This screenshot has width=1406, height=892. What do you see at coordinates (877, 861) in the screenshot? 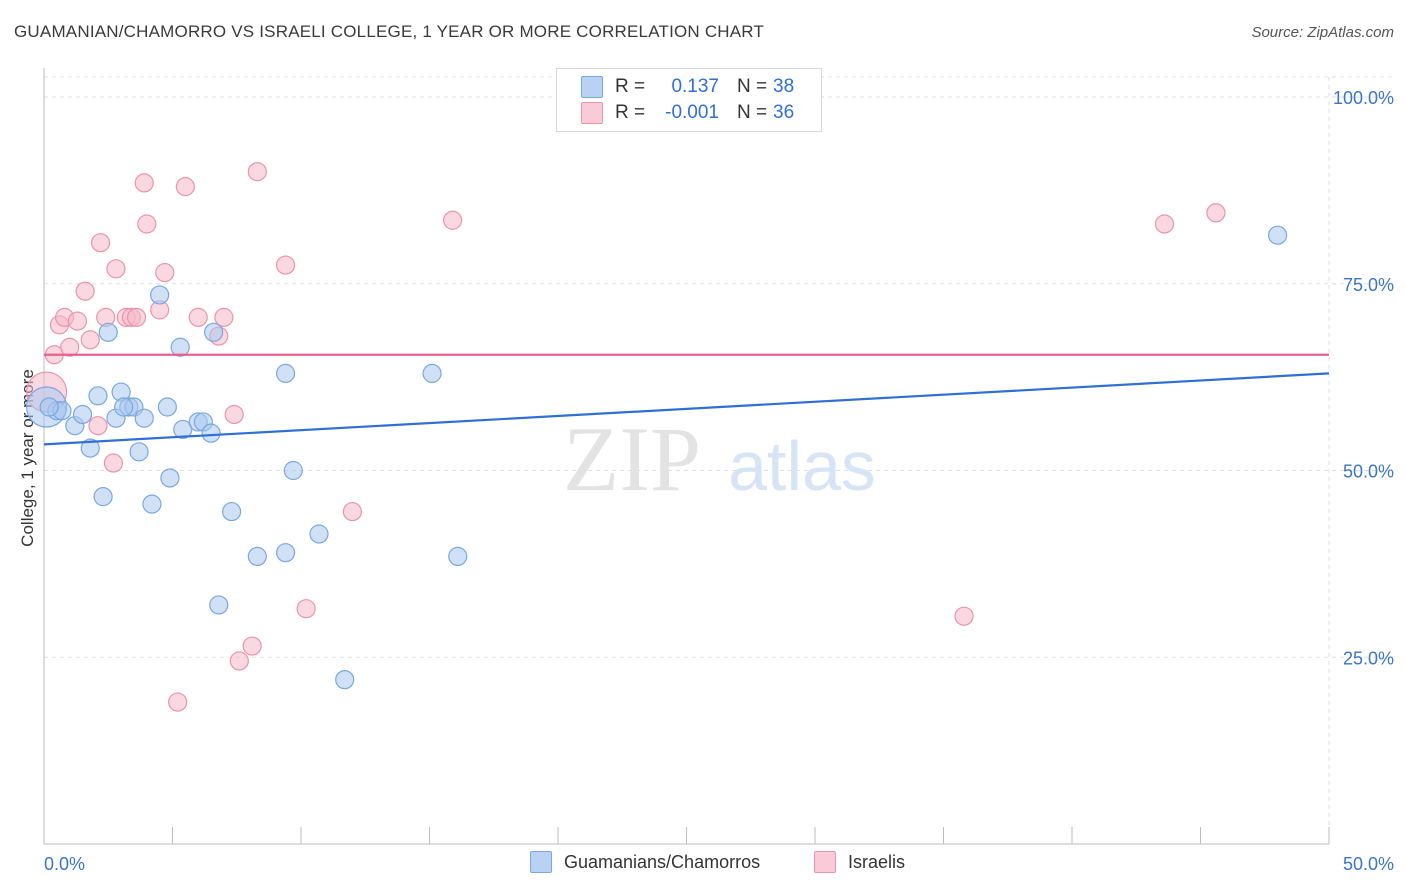
I see `legend-label-israelis: Israelis` at bounding box center [877, 861].